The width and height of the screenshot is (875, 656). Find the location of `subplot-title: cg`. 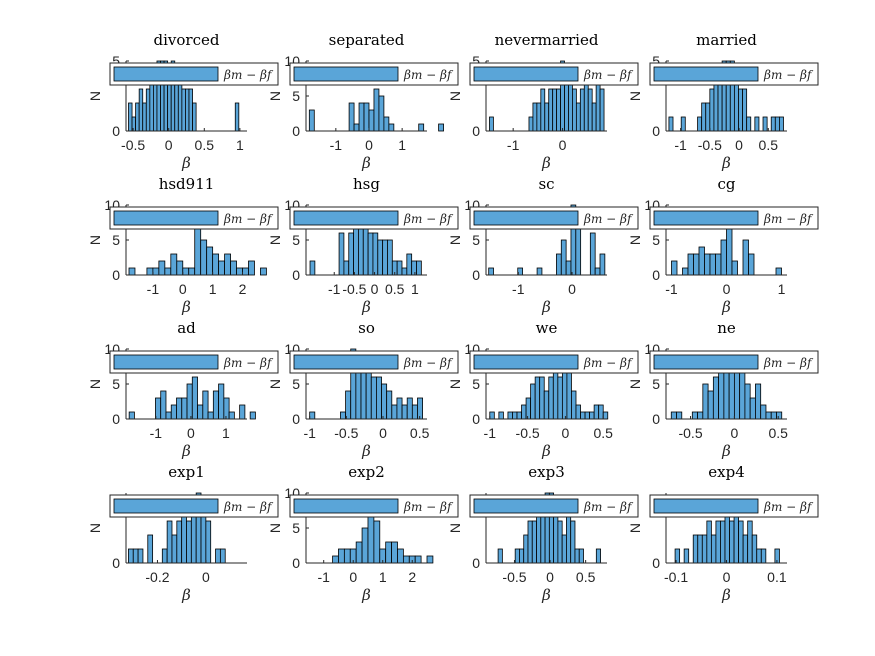

subplot-title: cg is located at coordinates (726, 184).